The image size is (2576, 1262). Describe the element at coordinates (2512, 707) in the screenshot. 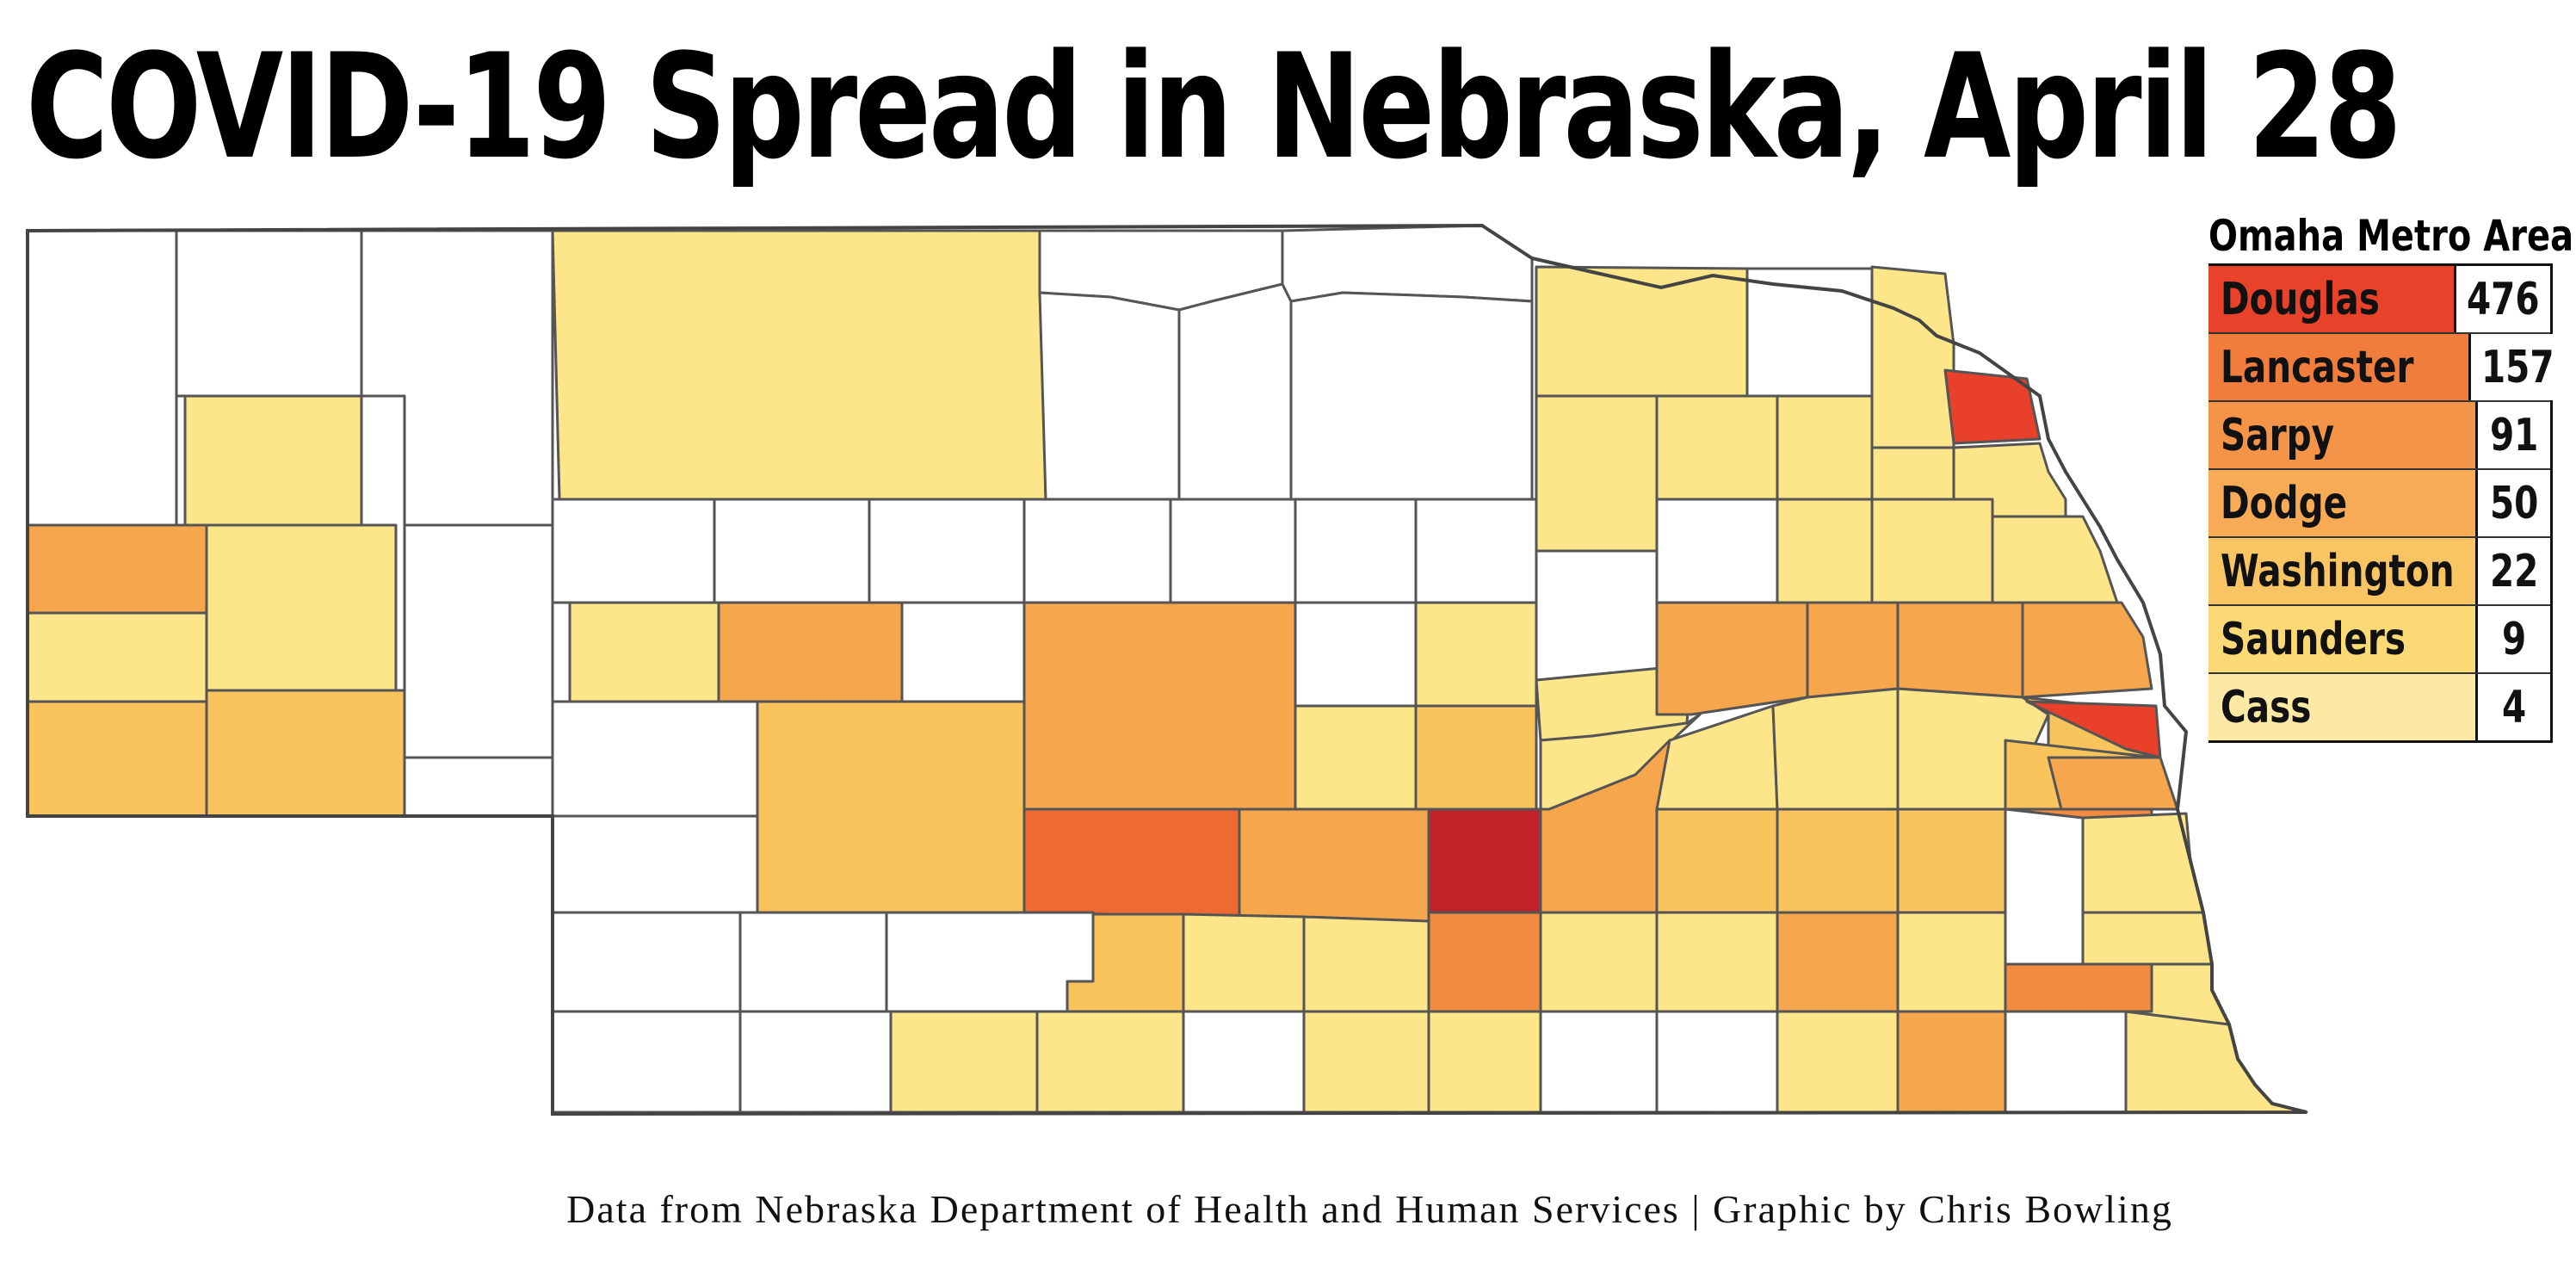

I see `legend-case-count: 4` at that location.